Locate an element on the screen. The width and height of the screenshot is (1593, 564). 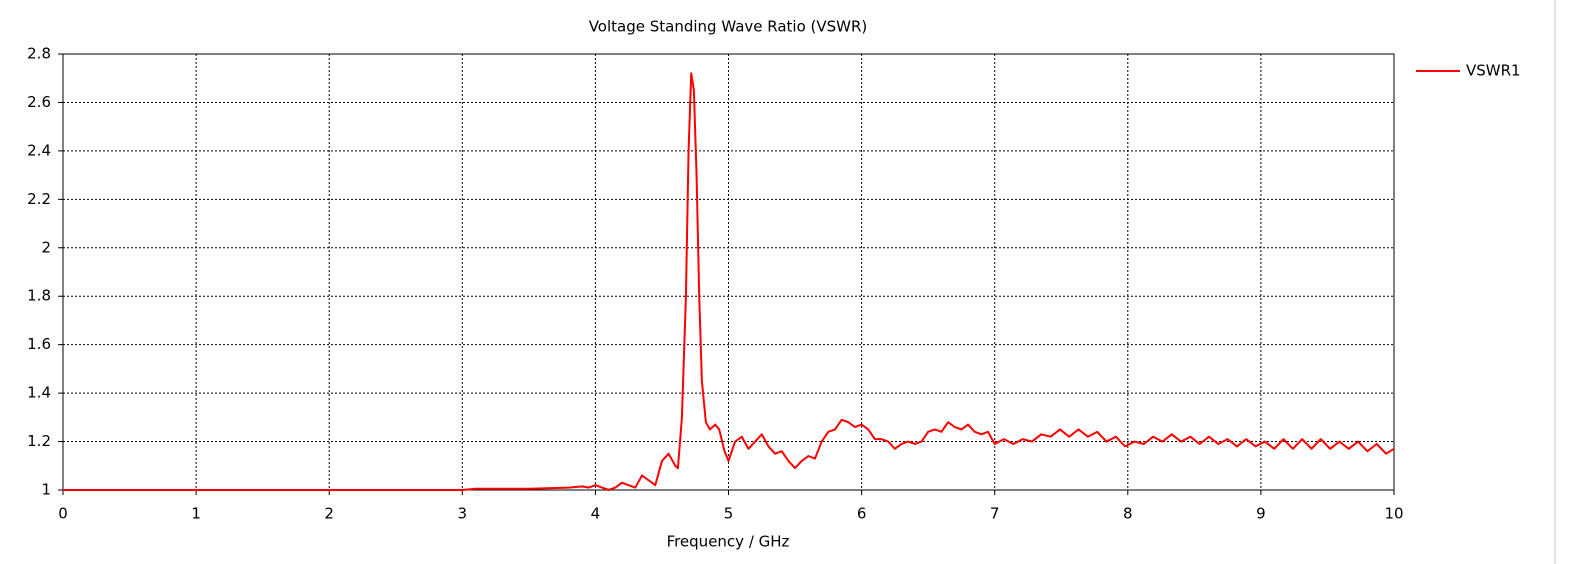
x-axis-label: Frequency / GHz is located at coordinates (728, 542).